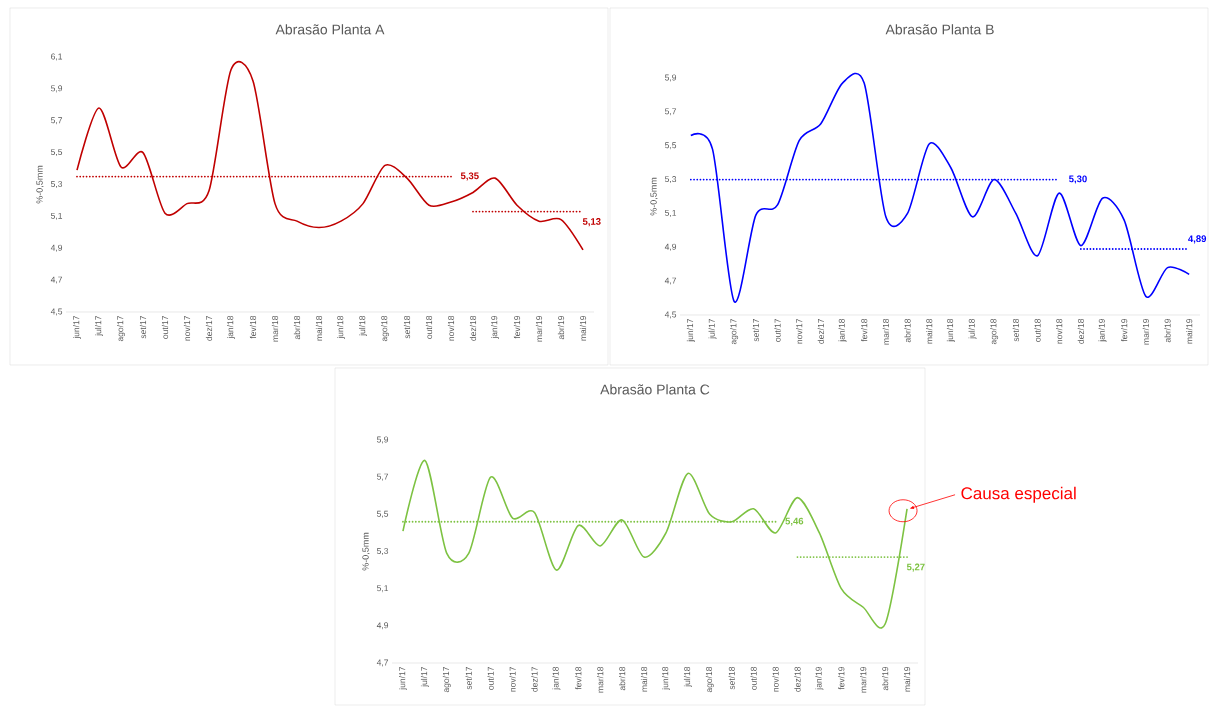 This screenshot has height=713, width=1211. What do you see at coordinates (591, 222) in the screenshot?
I see `annotation: 5,13` at bounding box center [591, 222].